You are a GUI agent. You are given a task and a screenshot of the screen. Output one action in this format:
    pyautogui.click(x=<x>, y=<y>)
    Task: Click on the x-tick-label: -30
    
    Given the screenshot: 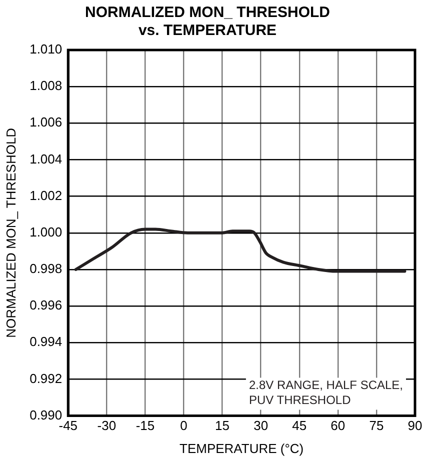 What is the action you would take?
    pyautogui.click(x=106, y=426)
    